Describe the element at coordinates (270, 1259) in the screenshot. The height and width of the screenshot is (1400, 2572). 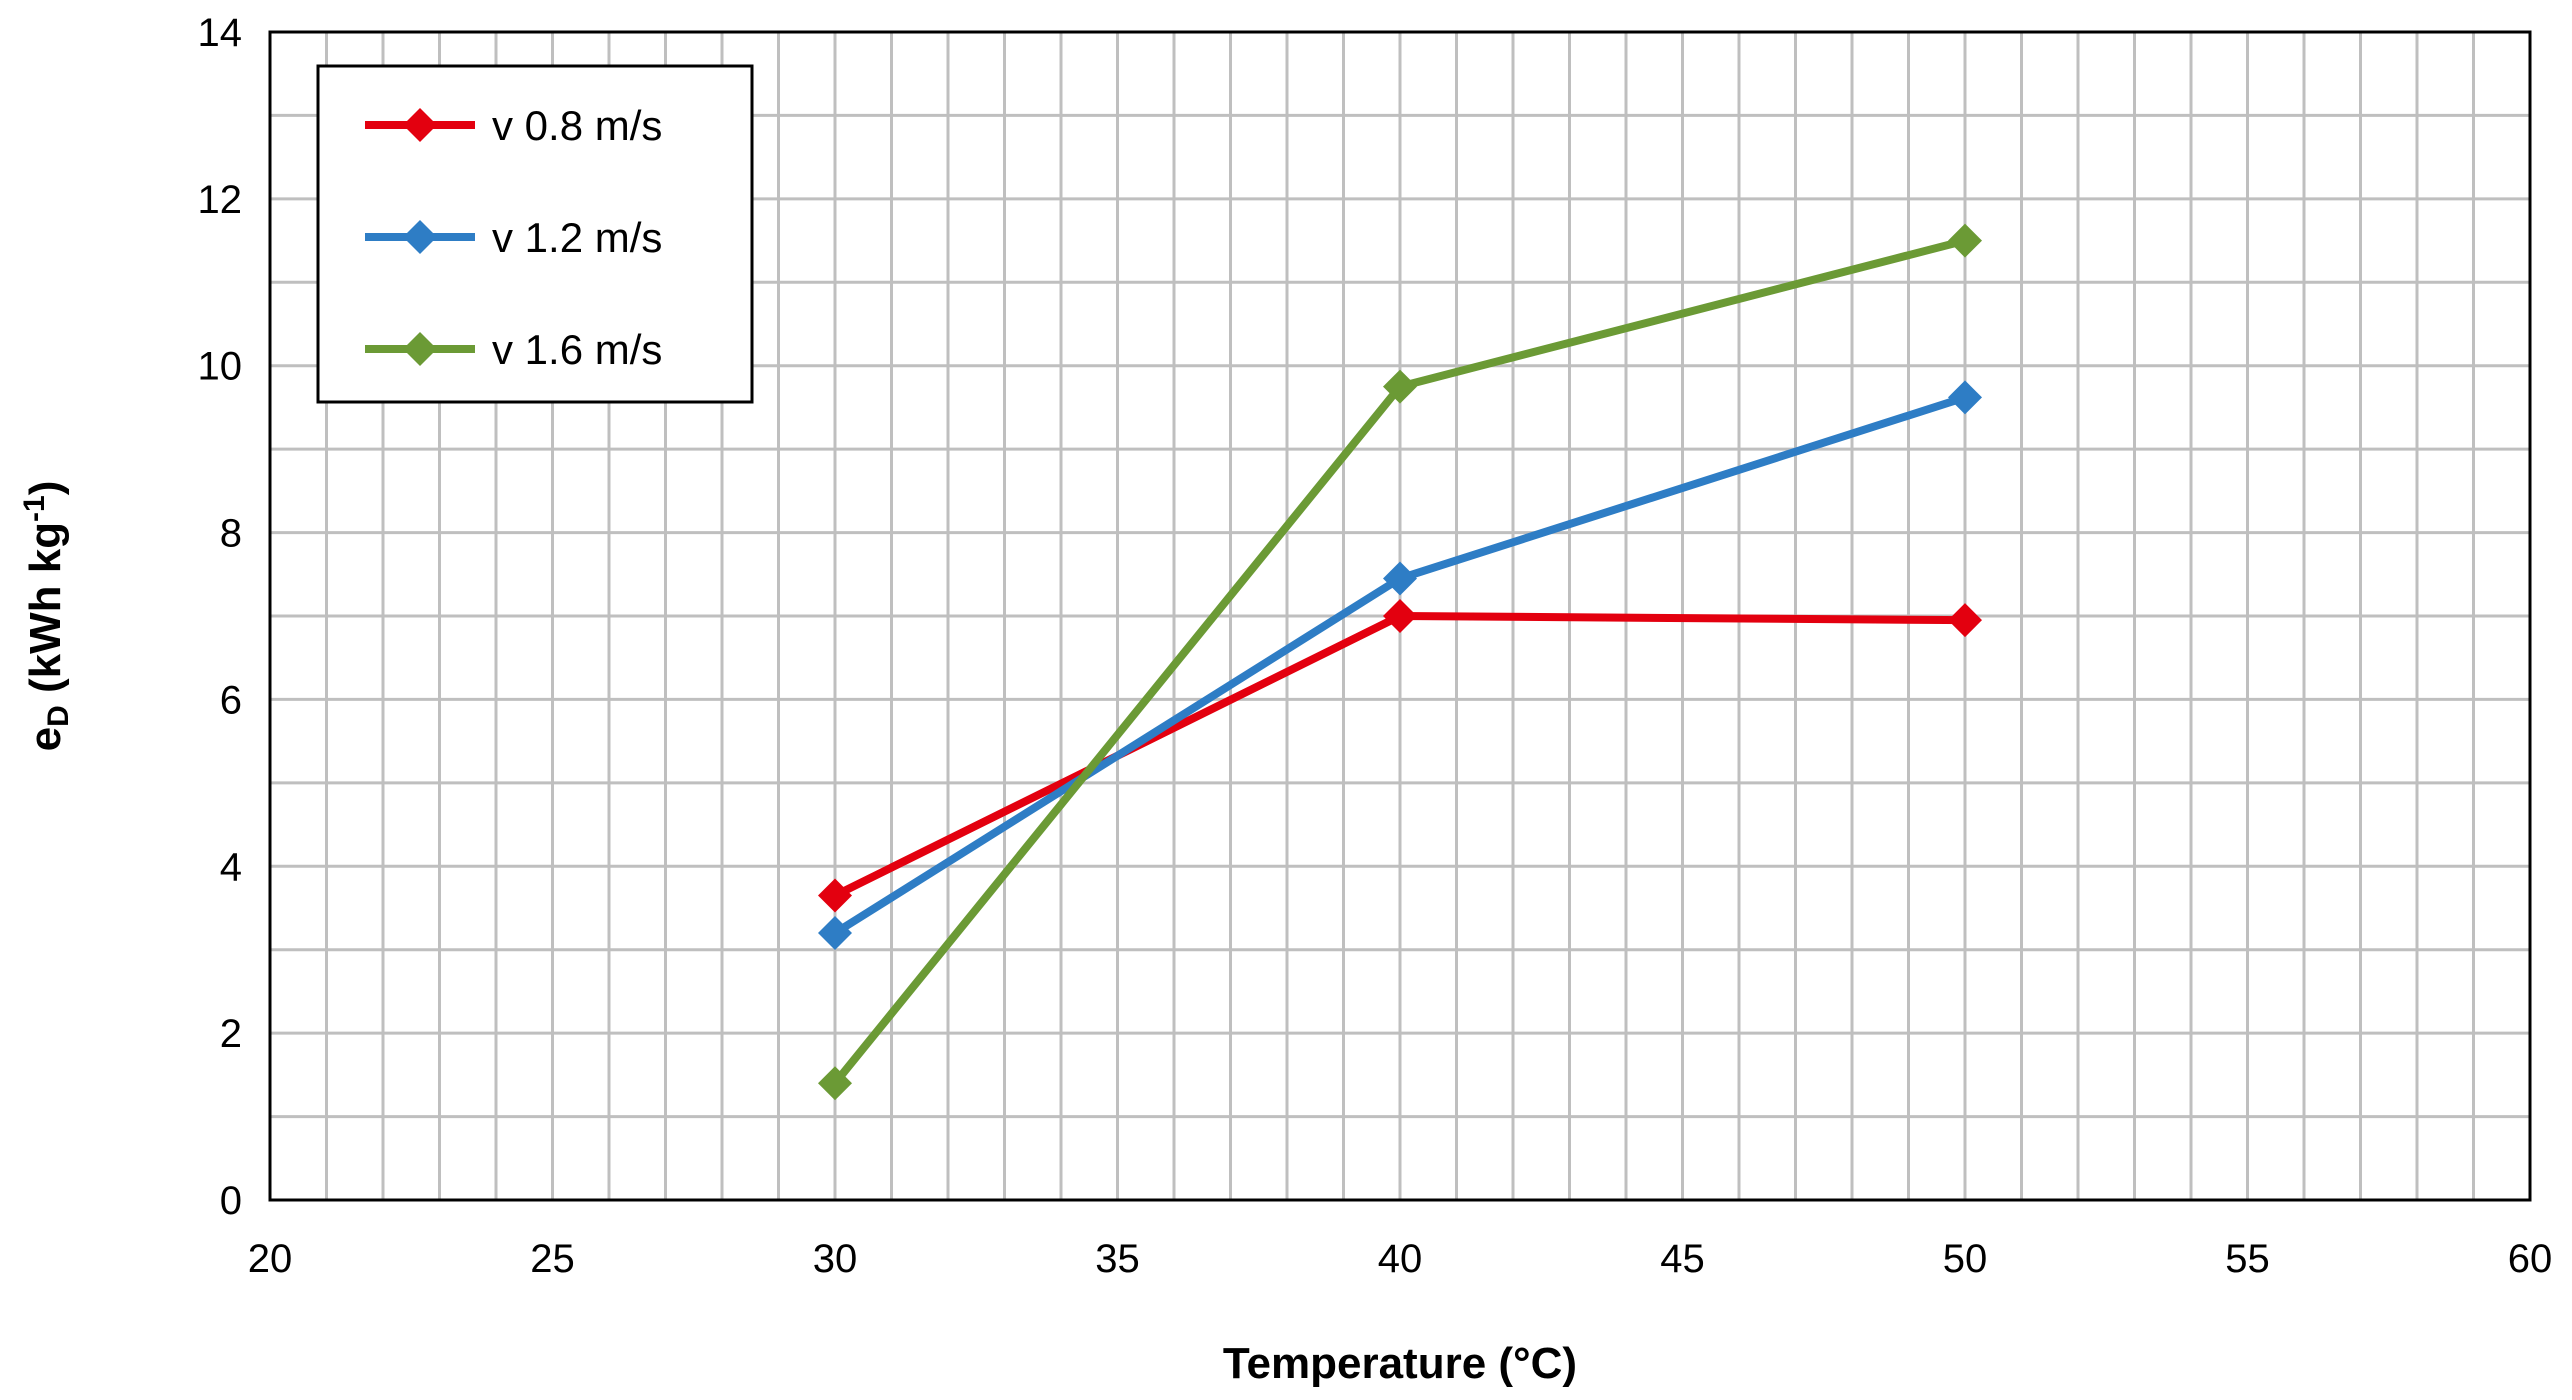
I see `x-tick-label: 20` at that location.